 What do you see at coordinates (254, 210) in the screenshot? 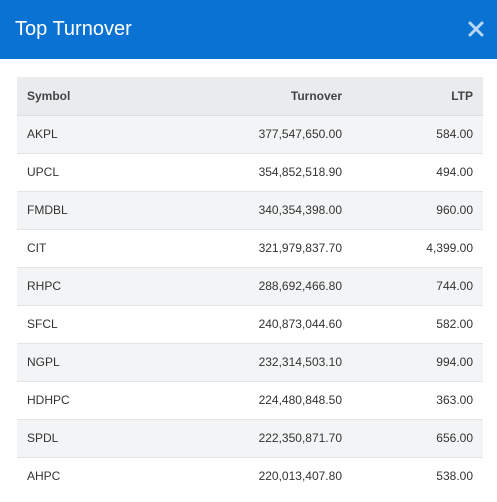
I see `cell-turnover: 340,354,398.00` at bounding box center [254, 210].